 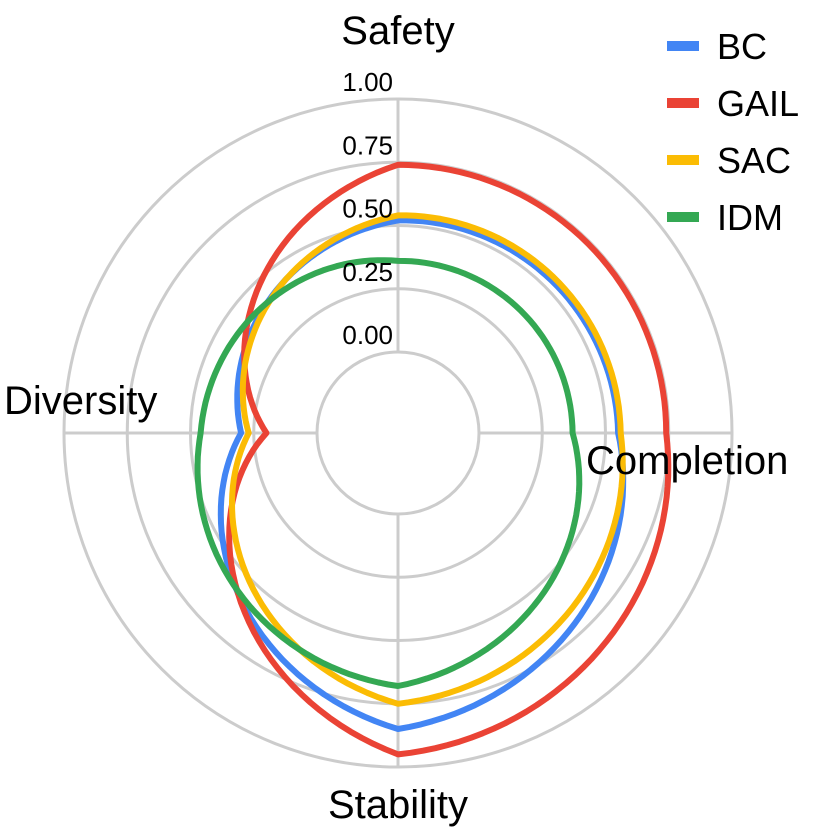 I want to click on legend-swatch-gail, so click(x=683, y=103).